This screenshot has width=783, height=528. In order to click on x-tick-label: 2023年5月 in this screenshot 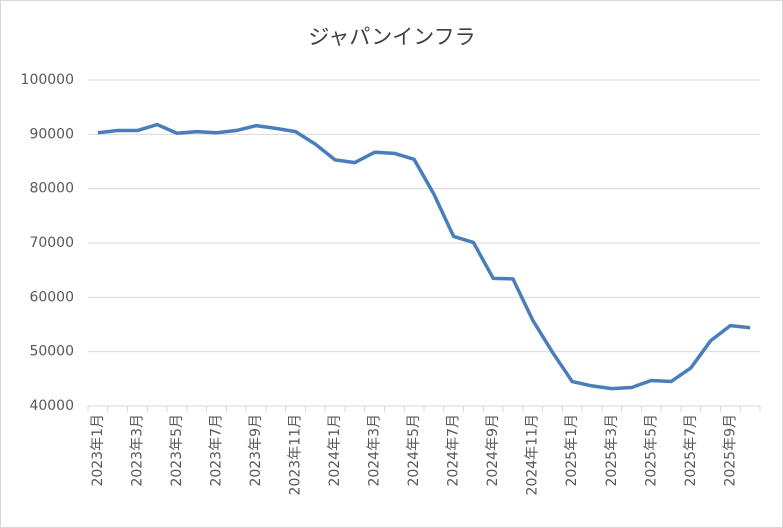, I will do `click(177, 450)`.